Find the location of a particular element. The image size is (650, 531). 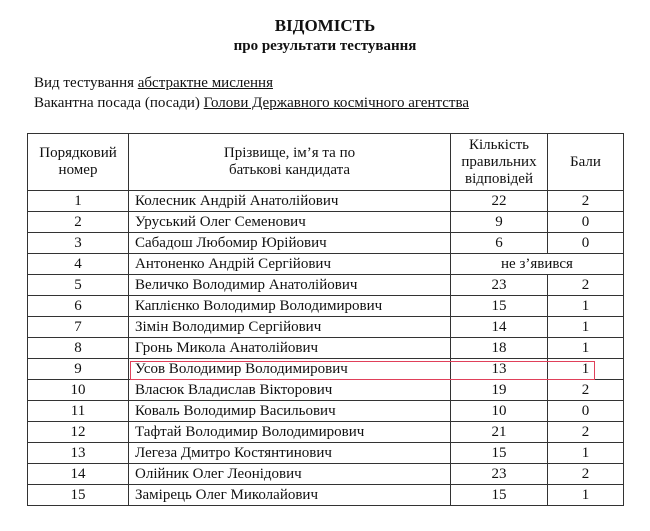

candidate-name: Усов Володимир Володимирович is located at coordinates (289, 369).